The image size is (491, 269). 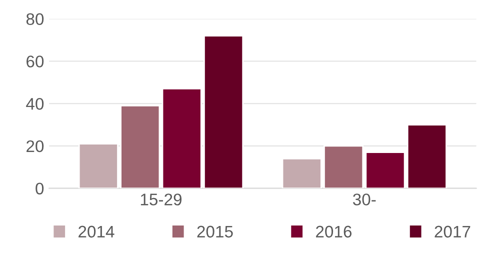 What do you see at coordinates (35, 62) in the screenshot?
I see `y-tick-label: 60` at bounding box center [35, 62].